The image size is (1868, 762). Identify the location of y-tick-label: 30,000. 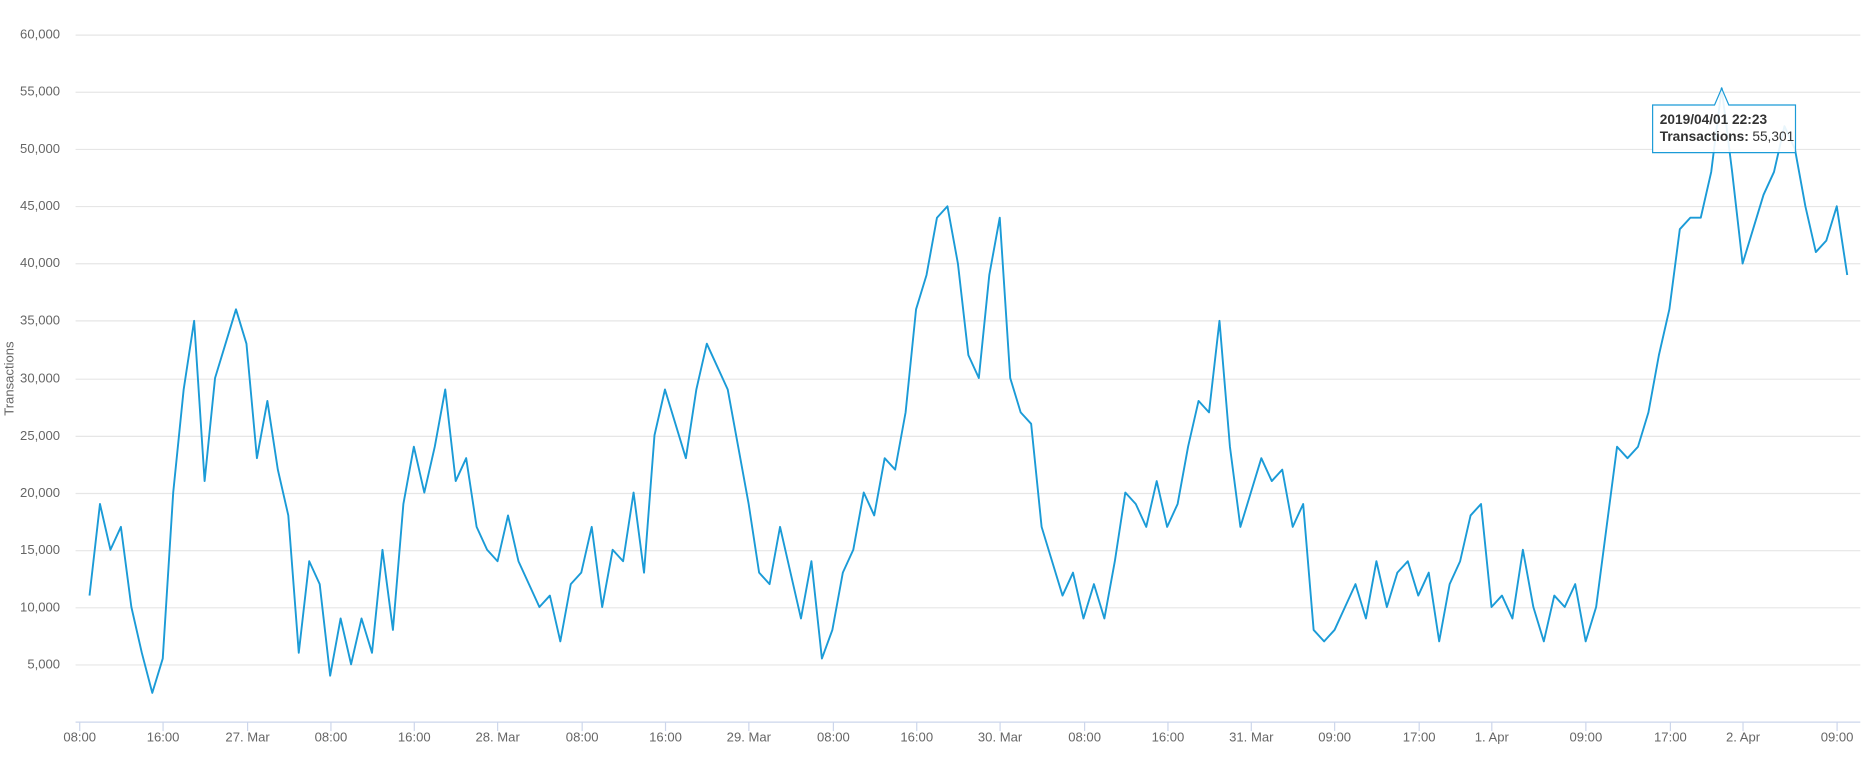
(40, 378).